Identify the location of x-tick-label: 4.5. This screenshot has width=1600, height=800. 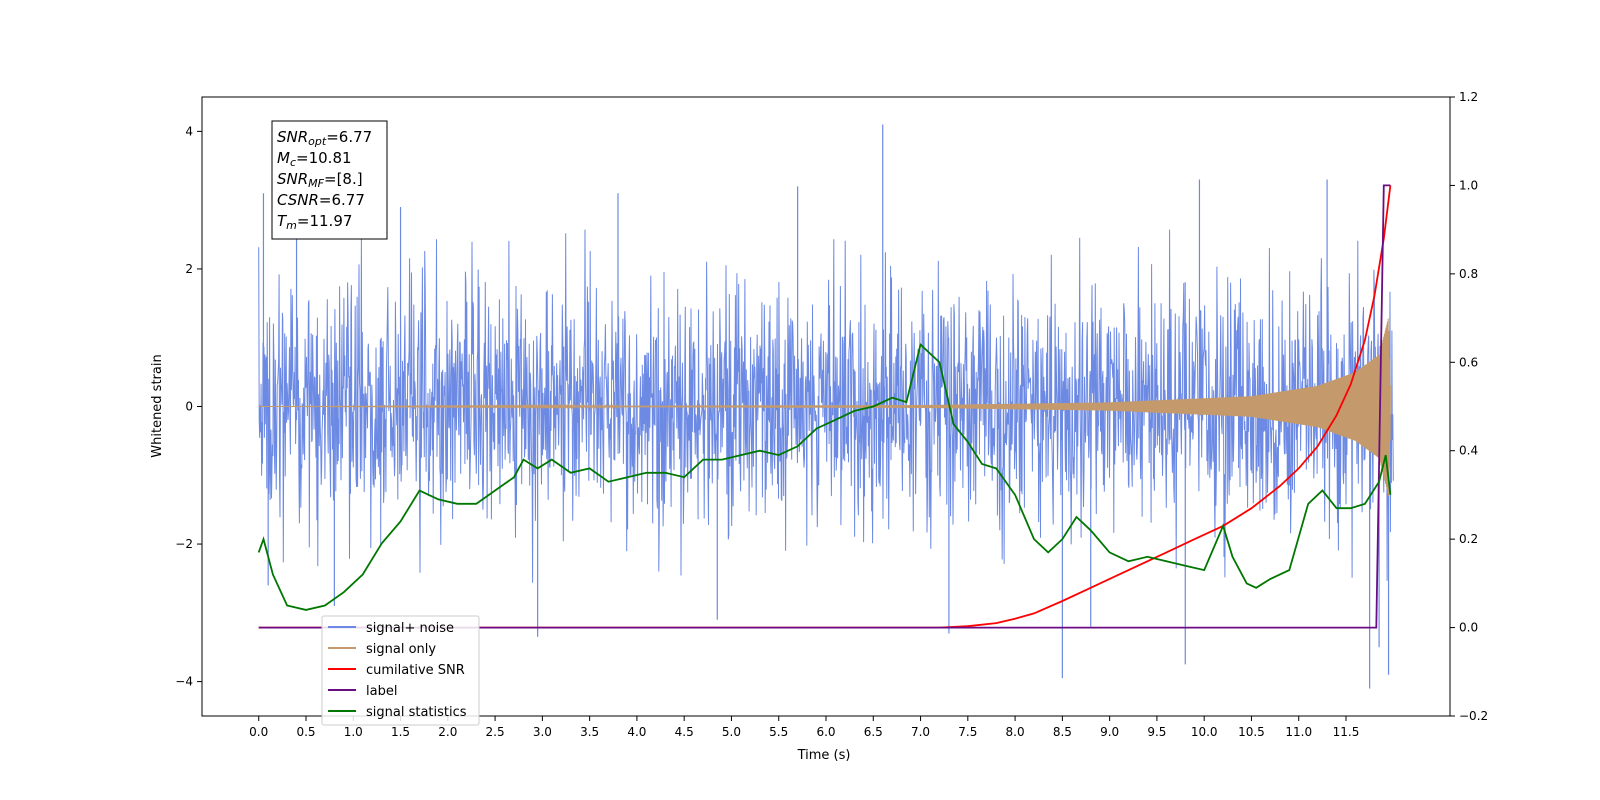
(684, 732).